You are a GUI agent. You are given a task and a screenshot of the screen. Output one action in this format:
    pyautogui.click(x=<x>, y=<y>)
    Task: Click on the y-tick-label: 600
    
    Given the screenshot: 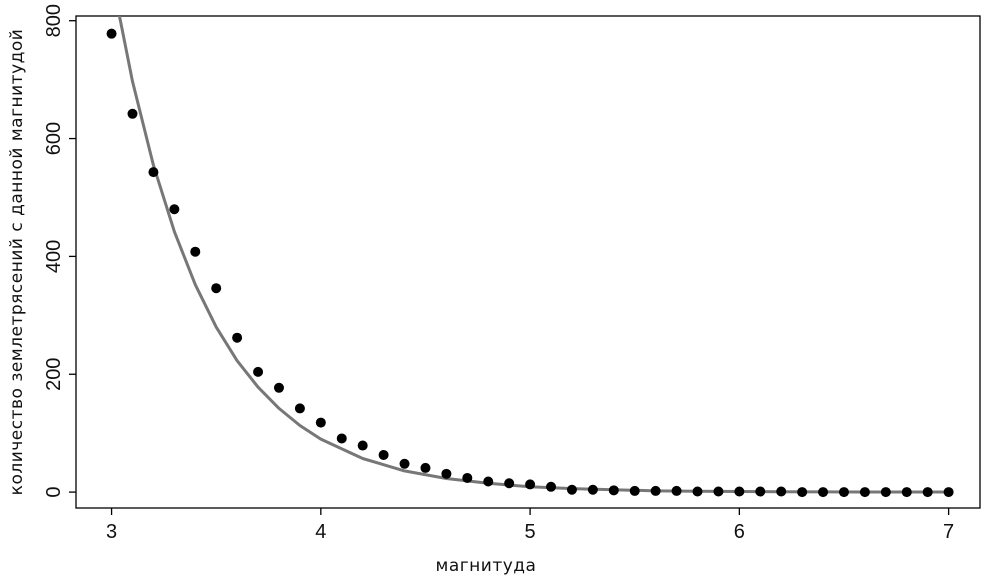 What is the action you would take?
    pyautogui.click(x=54, y=138)
    